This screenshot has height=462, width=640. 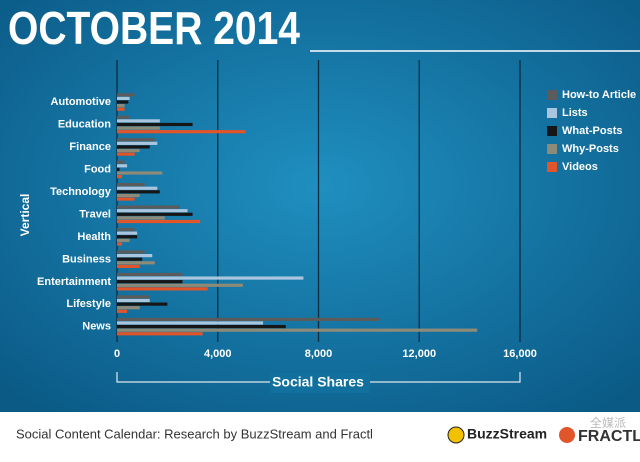 I want to click on y-tick-label: Food, so click(x=97, y=169).